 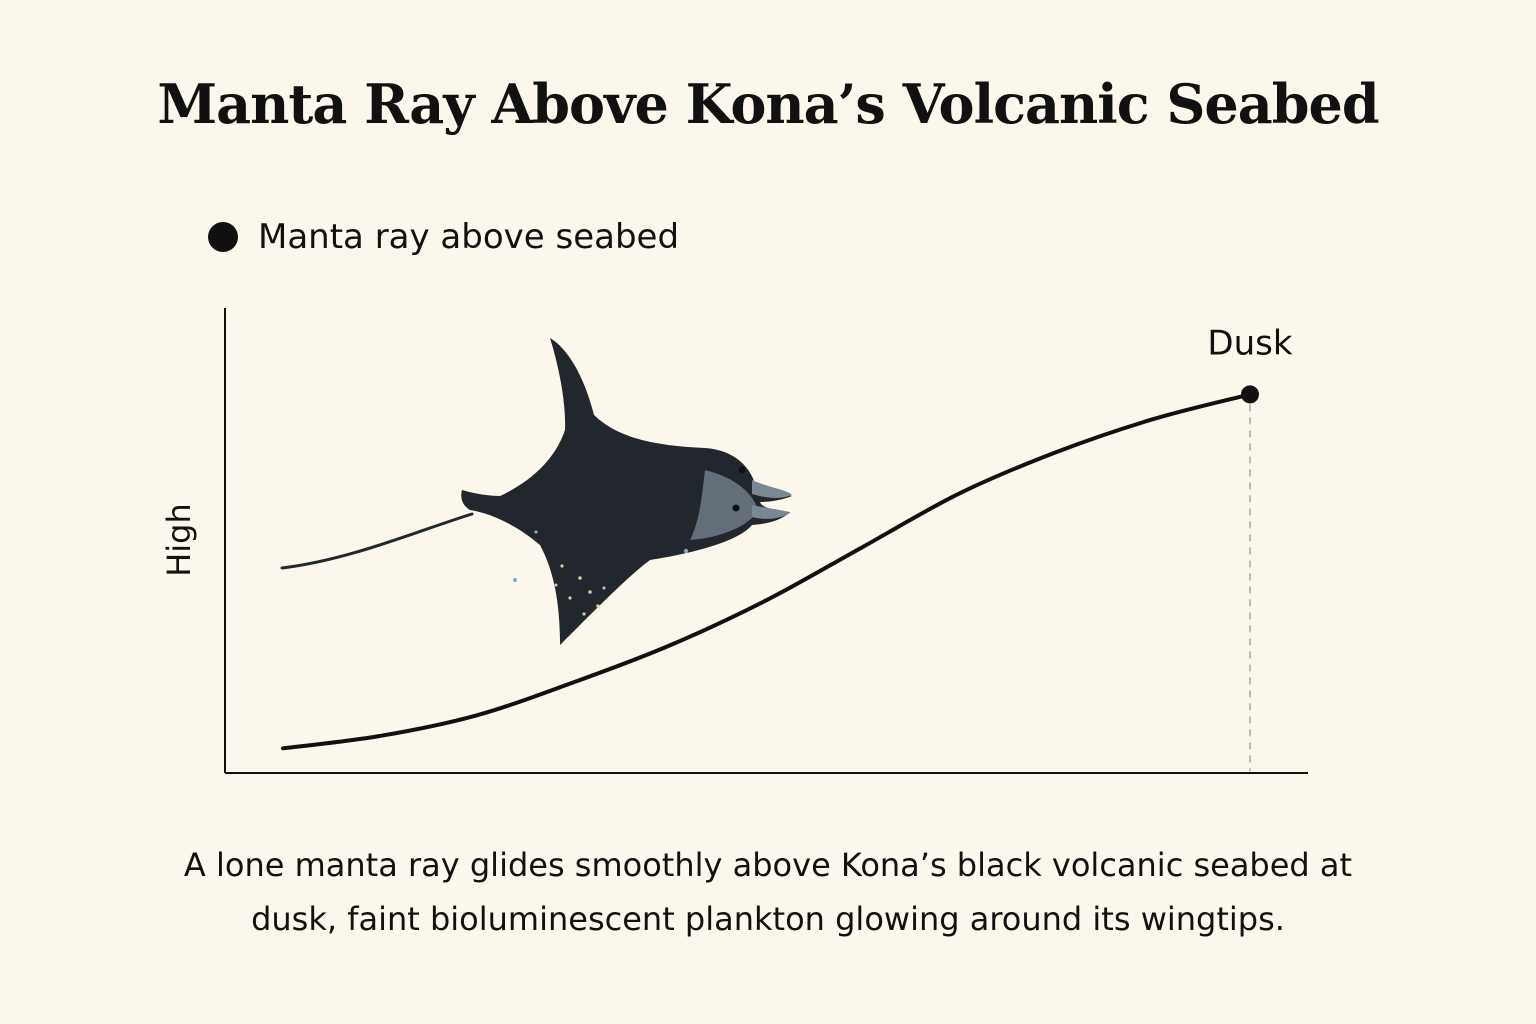 I want to click on legend-marker, so click(x=223, y=237).